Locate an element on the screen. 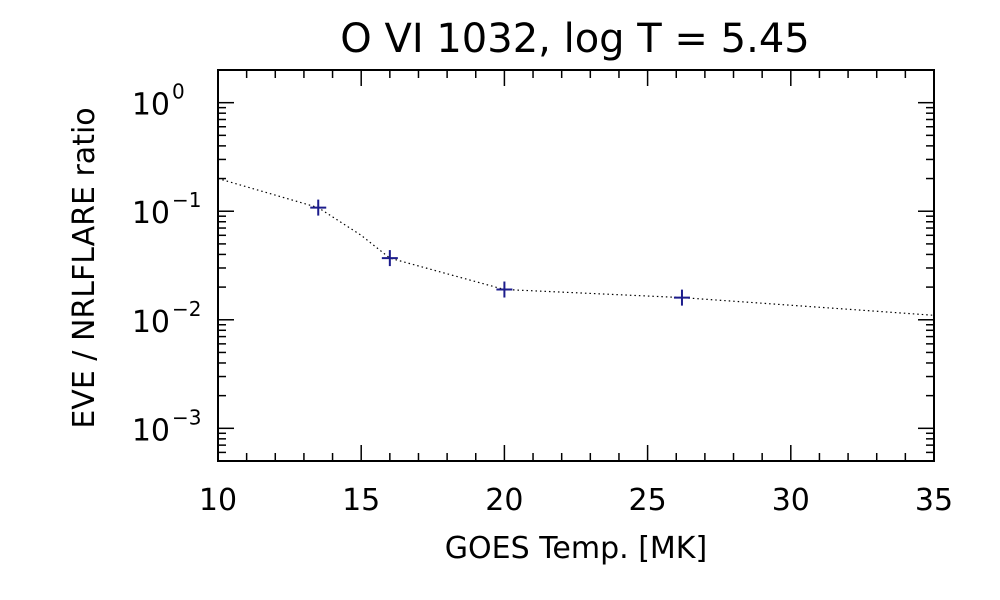  y-axis-label: EVE / NRLFLARE ratio is located at coordinates (84, 267).